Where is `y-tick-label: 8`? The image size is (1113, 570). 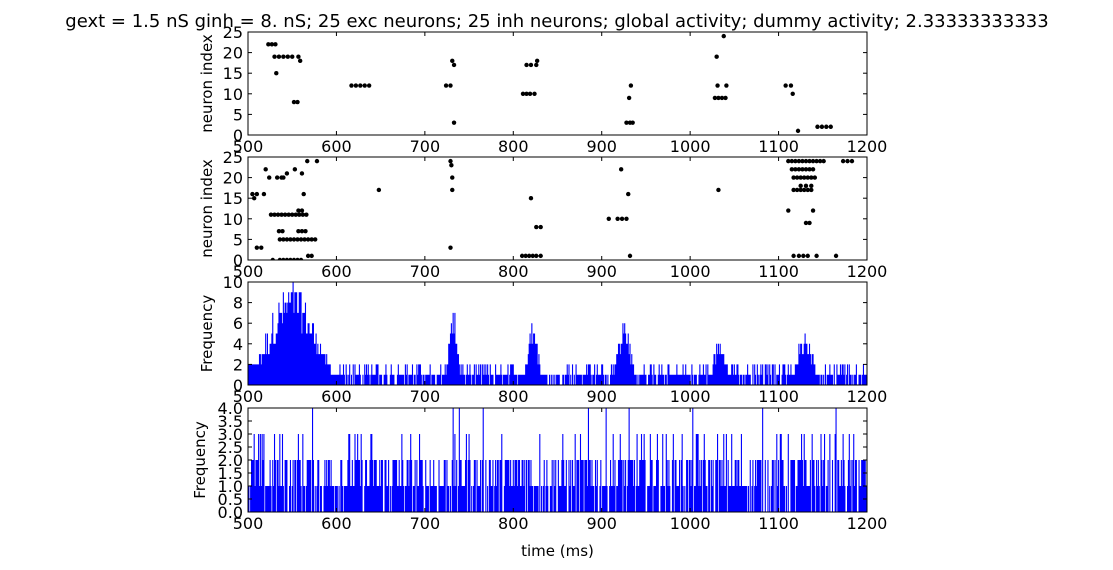 y-tick-label: 8 is located at coordinates (238, 303).